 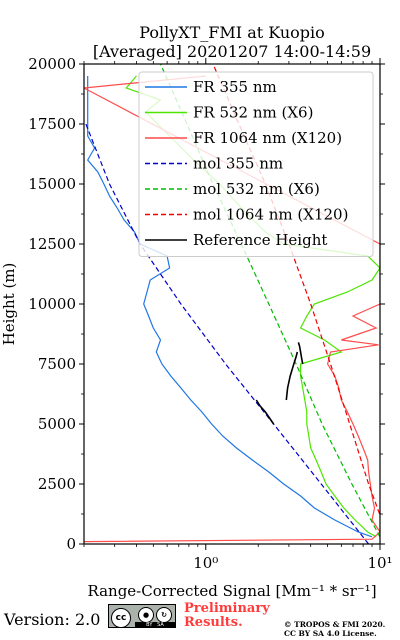 What do you see at coordinates (232, 32) in the screenshot?
I see `chart-title: PollyXT_FMI at Kuopio` at bounding box center [232, 32].